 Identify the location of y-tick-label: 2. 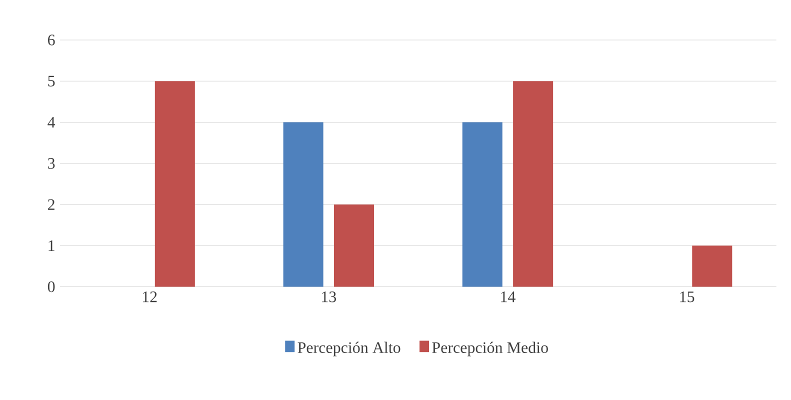
(51, 204).